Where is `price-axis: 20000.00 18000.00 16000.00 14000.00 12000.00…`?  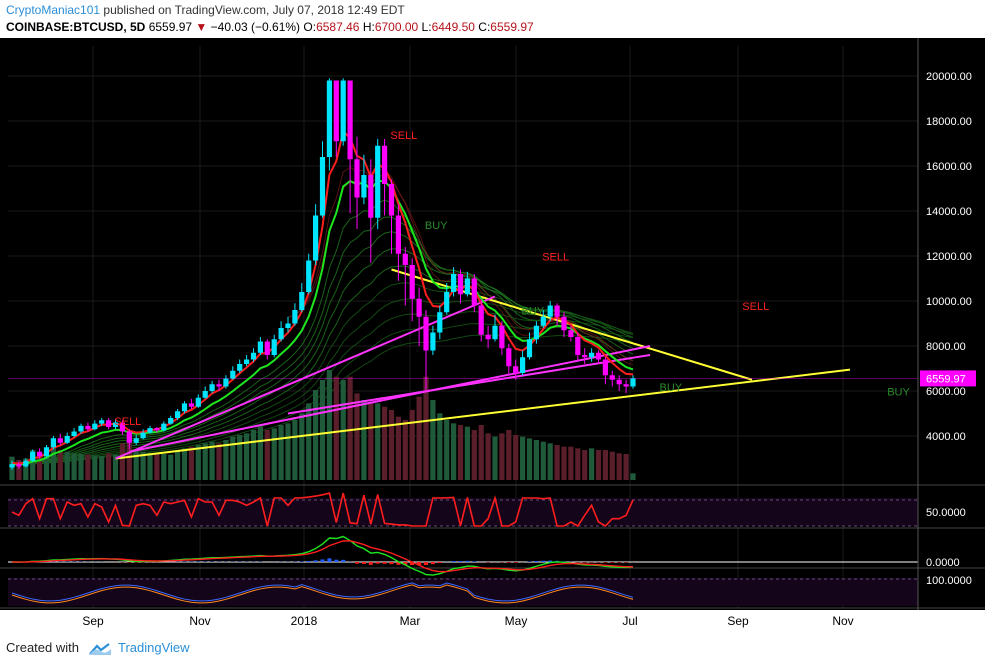 price-axis: 20000.00 18000.00 16000.00 14000.00 12000.00… is located at coordinates (946, 335).